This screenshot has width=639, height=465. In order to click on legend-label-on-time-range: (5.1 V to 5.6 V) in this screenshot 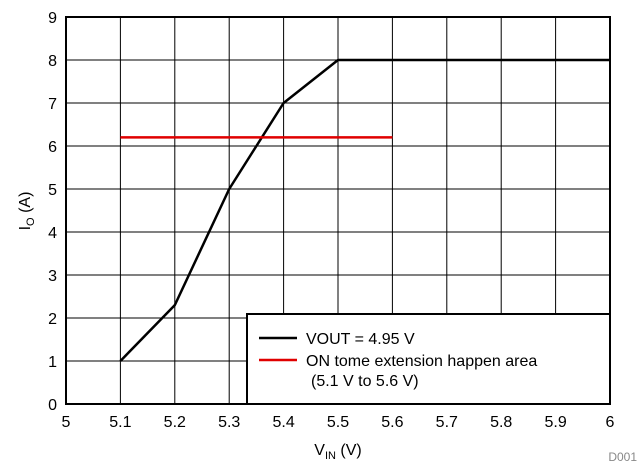, I will do `click(365, 381)`.